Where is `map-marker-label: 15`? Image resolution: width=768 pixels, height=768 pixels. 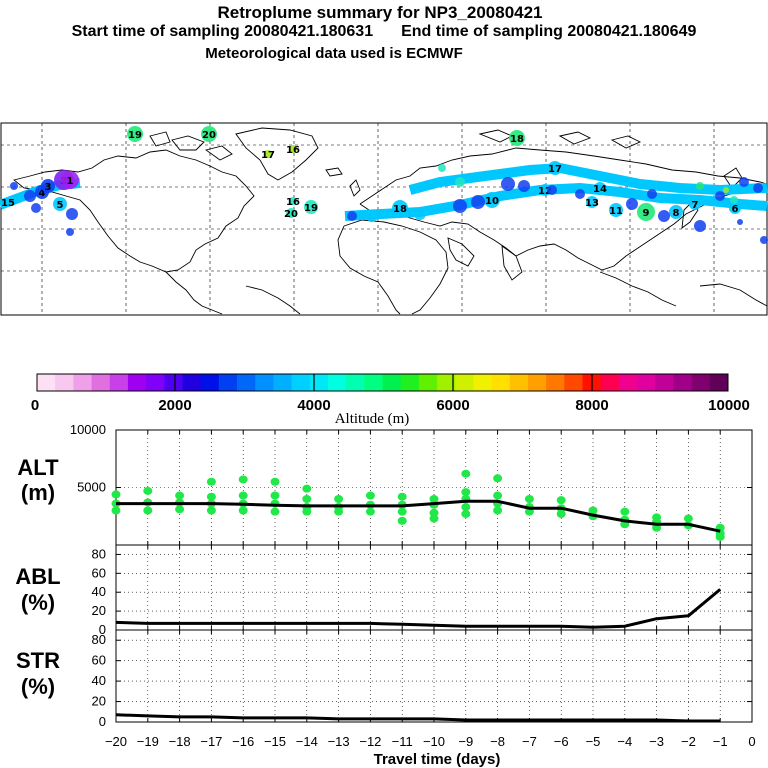
map-marker-label: 15 is located at coordinates (8, 203).